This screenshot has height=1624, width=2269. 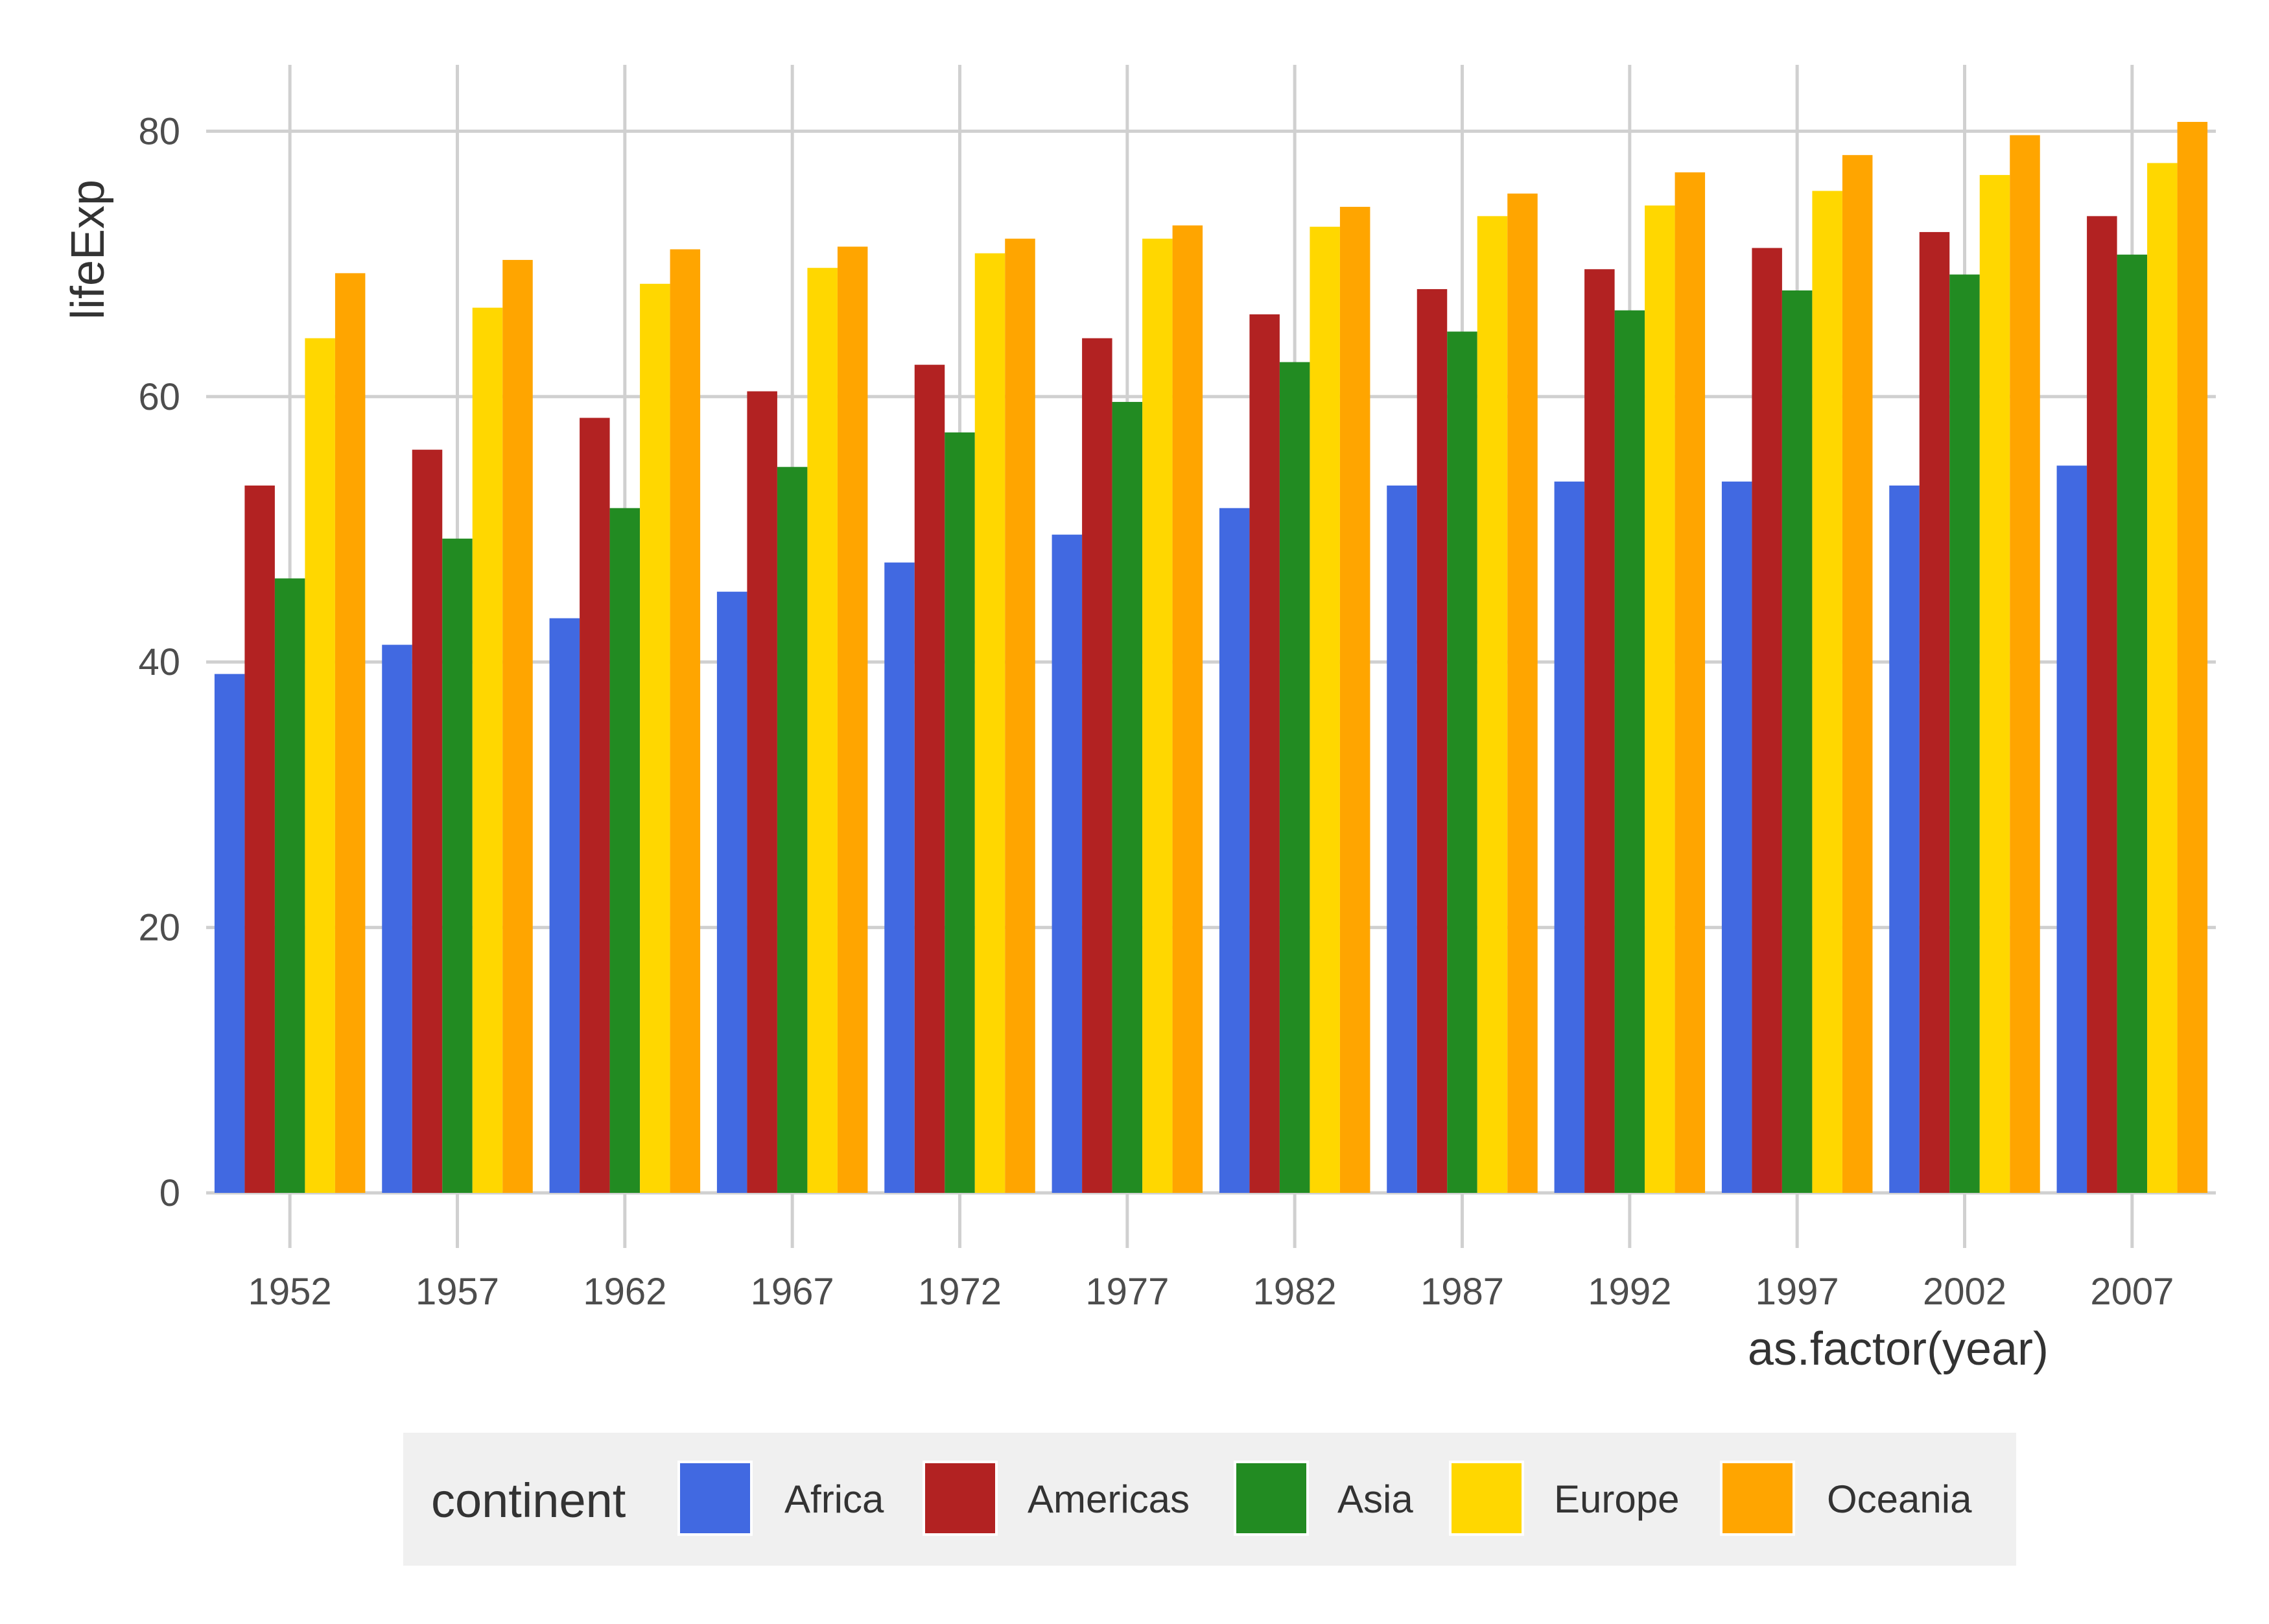 What do you see at coordinates (487, 750) in the screenshot?
I see `bar-europe-1957` at bounding box center [487, 750].